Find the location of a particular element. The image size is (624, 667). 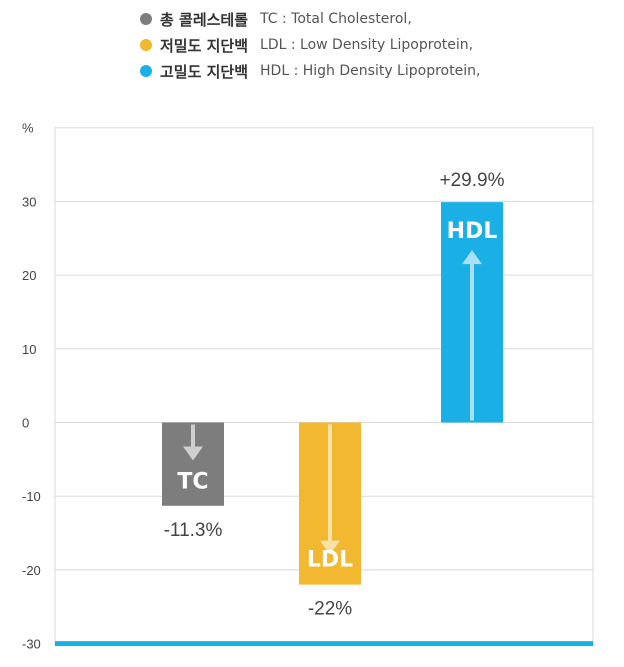

y-tick-label: 10 is located at coordinates (29, 349).